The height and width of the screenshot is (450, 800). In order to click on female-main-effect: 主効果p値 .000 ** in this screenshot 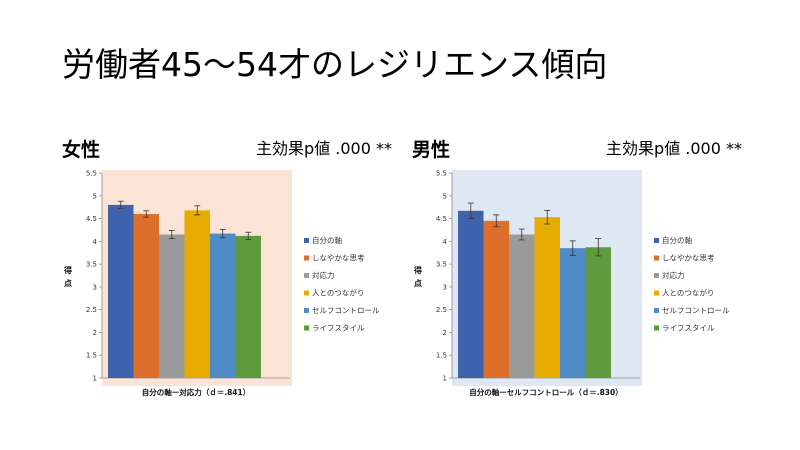, I will do `click(324, 148)`.